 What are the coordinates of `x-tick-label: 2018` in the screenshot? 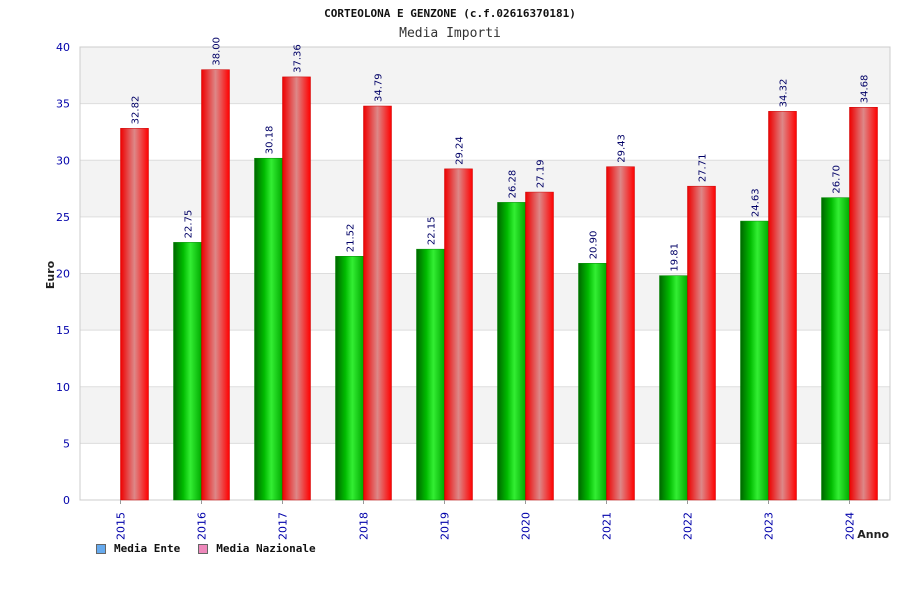 It's located at (364, 526).